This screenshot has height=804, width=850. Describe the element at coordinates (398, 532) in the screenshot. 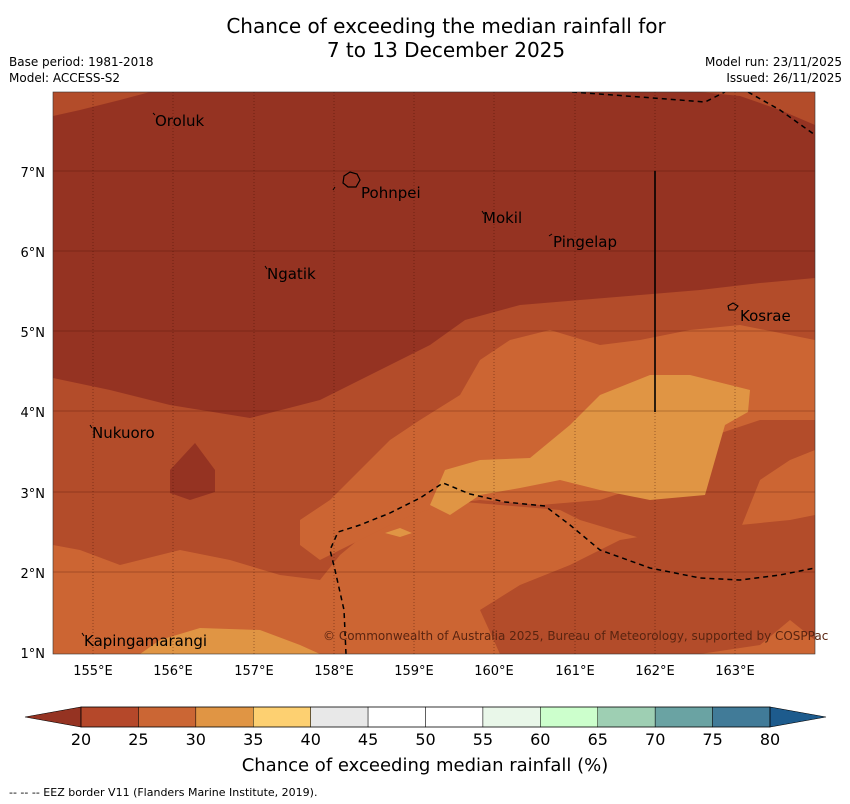

I see `band-30-35-sliver` at that location.